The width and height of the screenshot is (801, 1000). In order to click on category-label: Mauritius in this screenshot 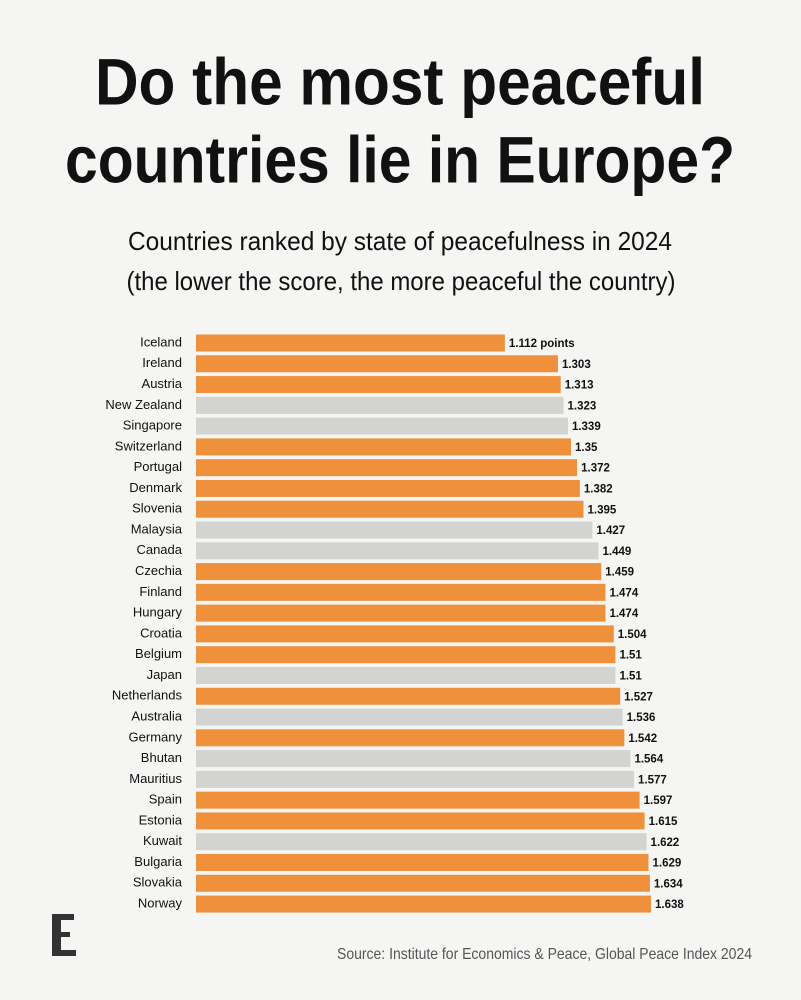, I will do `click(155, 778)`.